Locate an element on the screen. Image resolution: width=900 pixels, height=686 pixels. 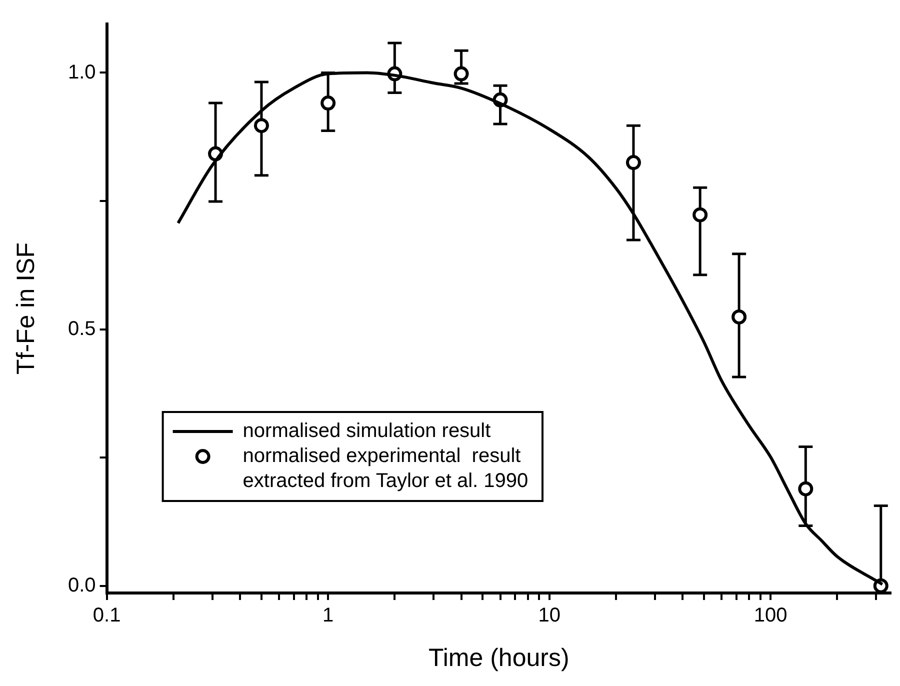
y-tick-label: 0.5 is located at coordinates (82, 329).